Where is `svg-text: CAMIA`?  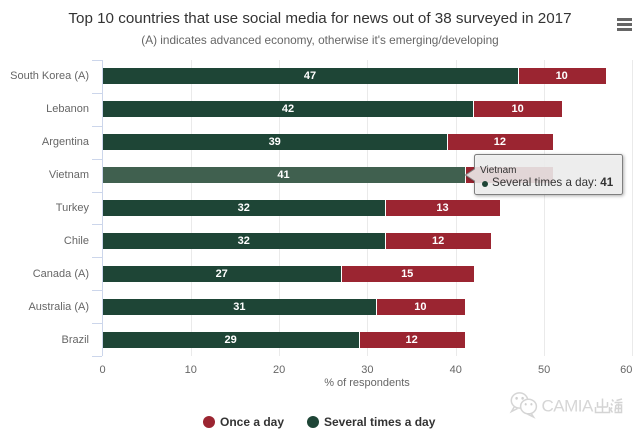 svg-text: CAMIA is located at coordinates (568, 405).